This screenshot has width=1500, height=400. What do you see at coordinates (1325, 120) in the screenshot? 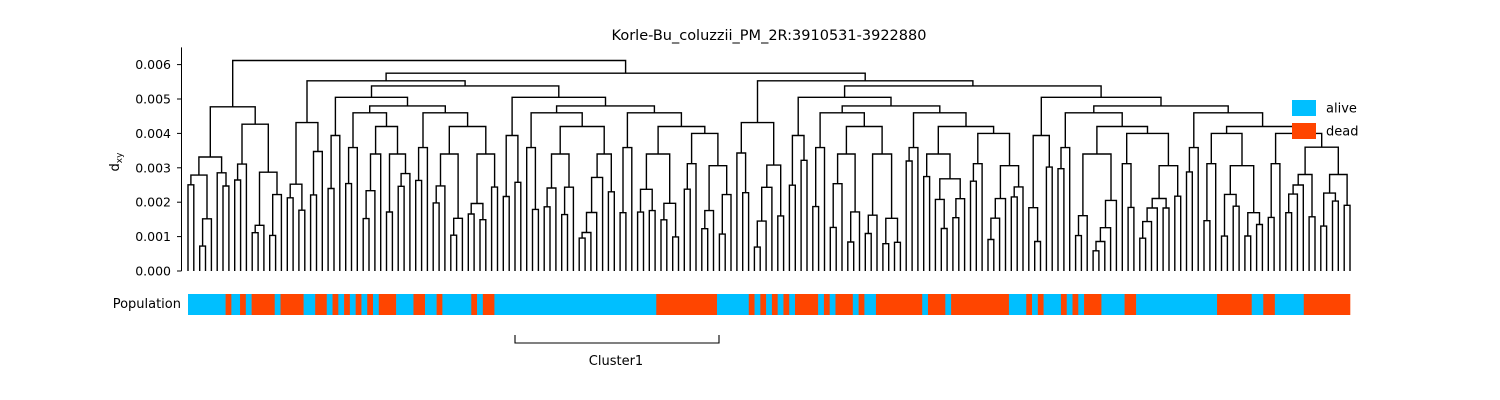
I see `legend: alive dead` at bounding box center [1325, 120].